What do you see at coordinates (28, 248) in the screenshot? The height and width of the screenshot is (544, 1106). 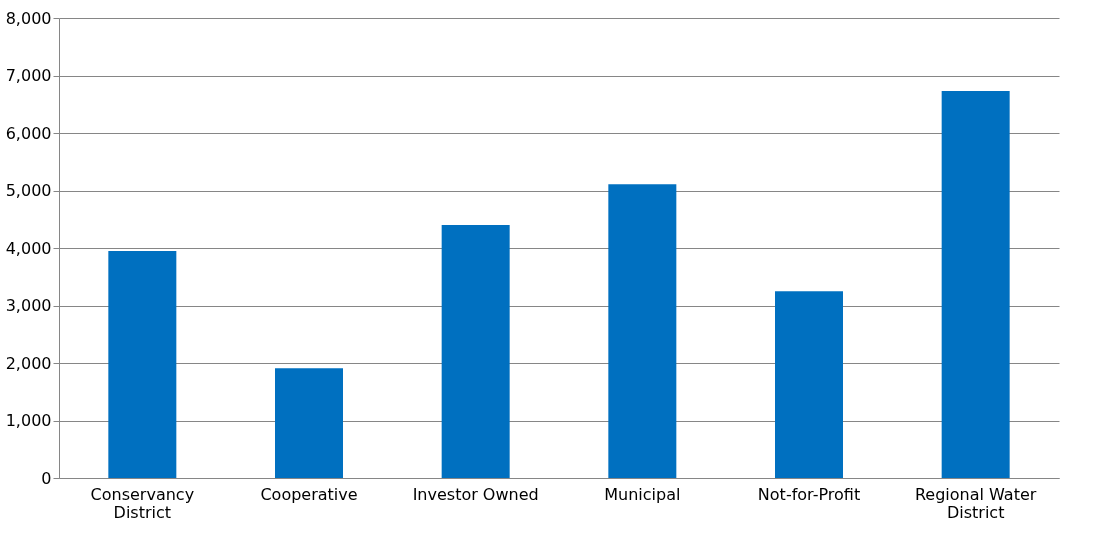 I see `y-tick-label: 4,000` at bounding box center [28, 248].